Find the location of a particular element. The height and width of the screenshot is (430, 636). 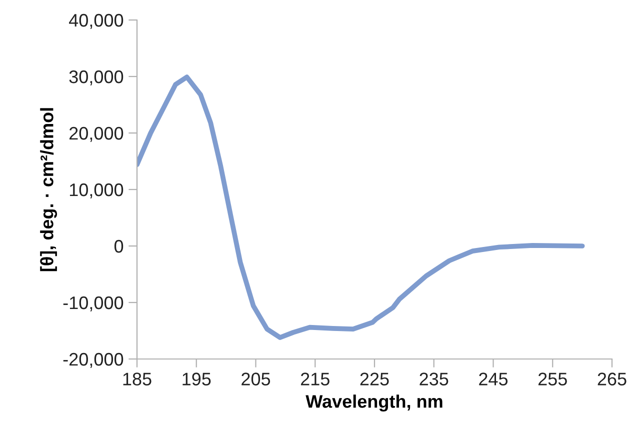

x-tick-label: 205 is located at coordinates (256, 379).